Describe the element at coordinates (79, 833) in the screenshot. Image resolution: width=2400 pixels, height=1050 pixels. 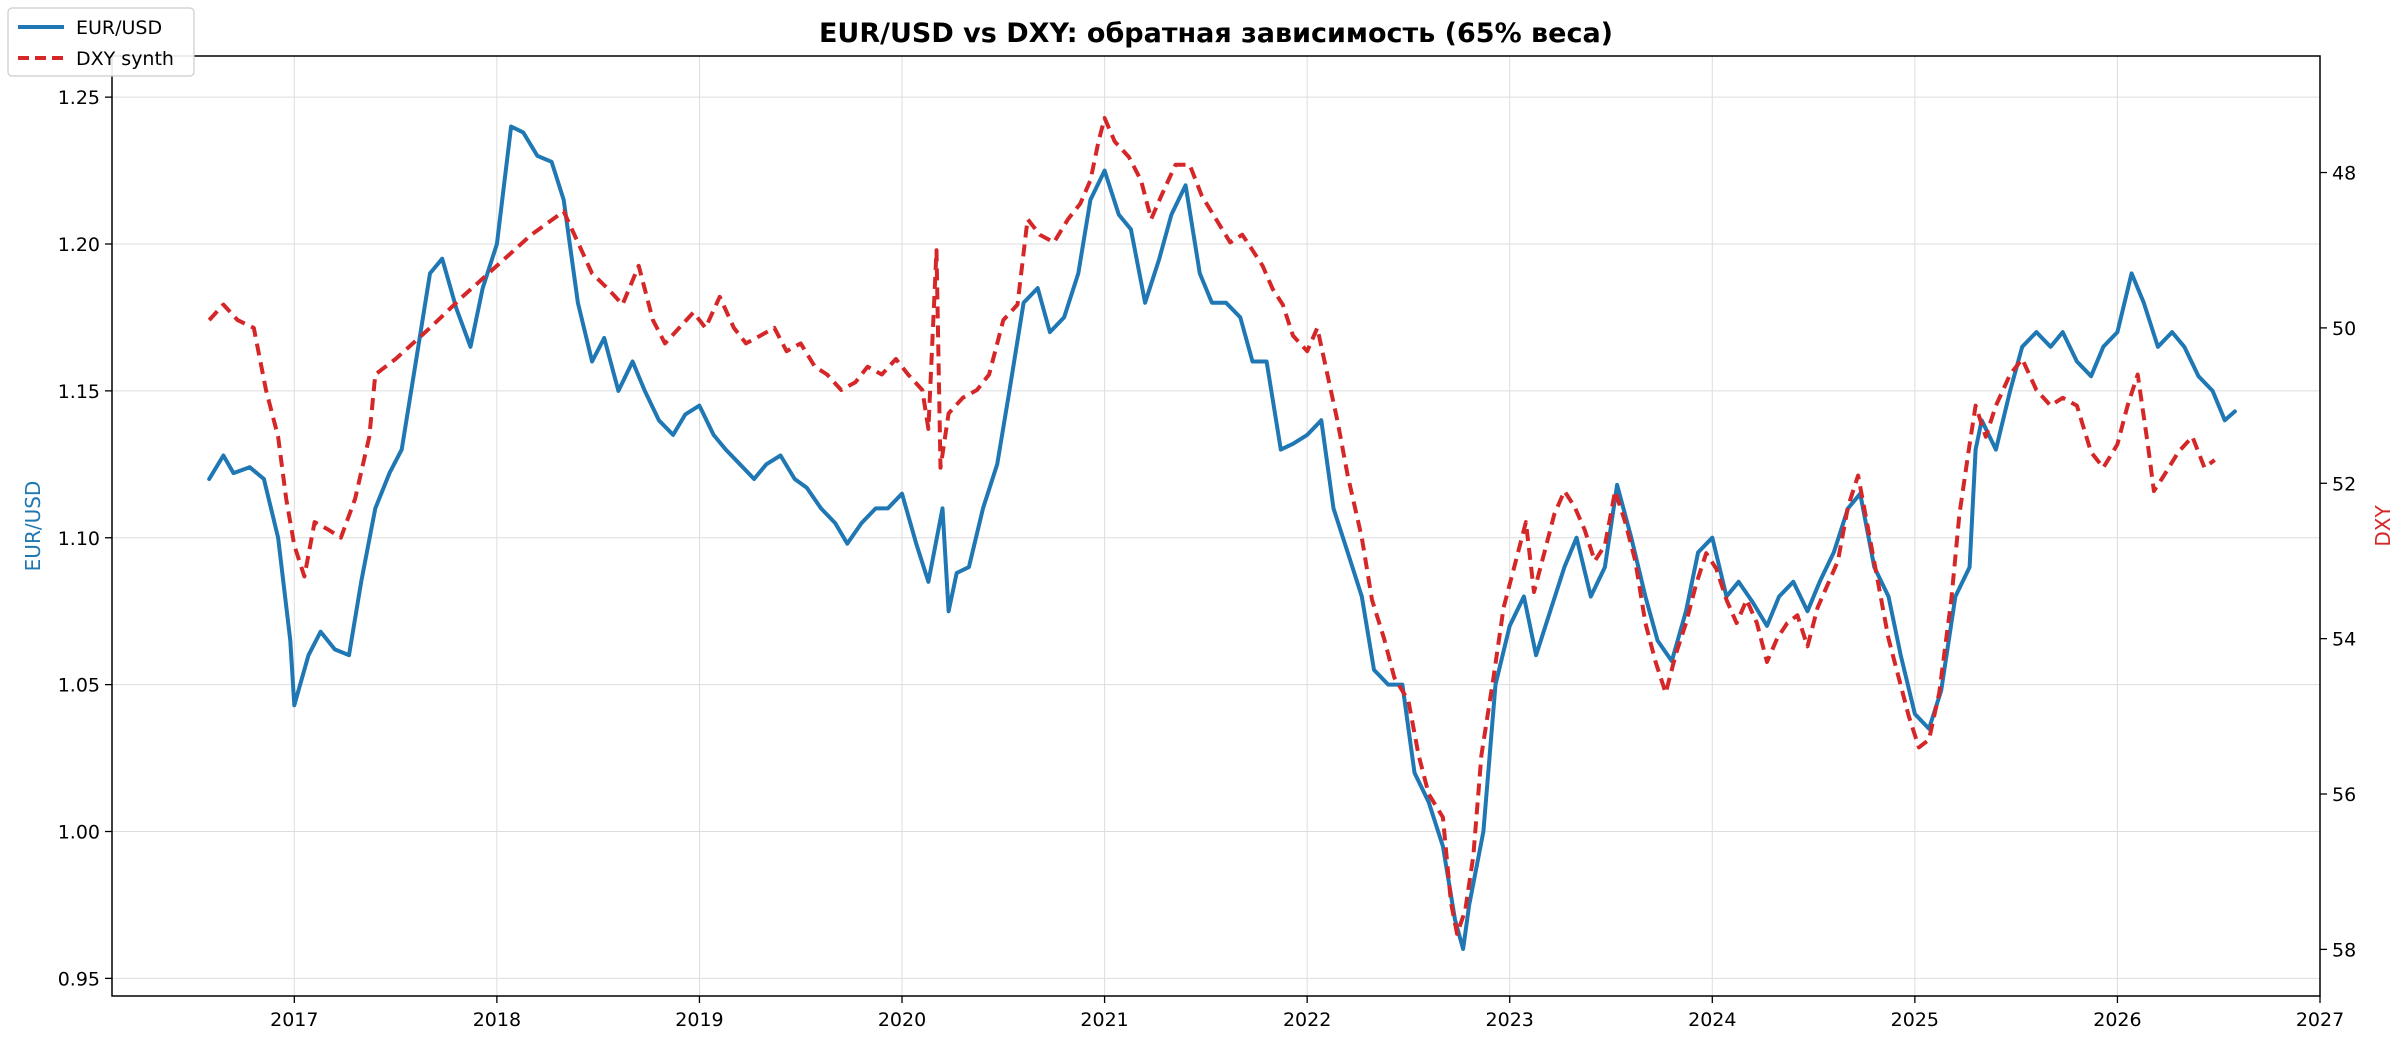
I see `y-tick-label: 1.00` at that location.